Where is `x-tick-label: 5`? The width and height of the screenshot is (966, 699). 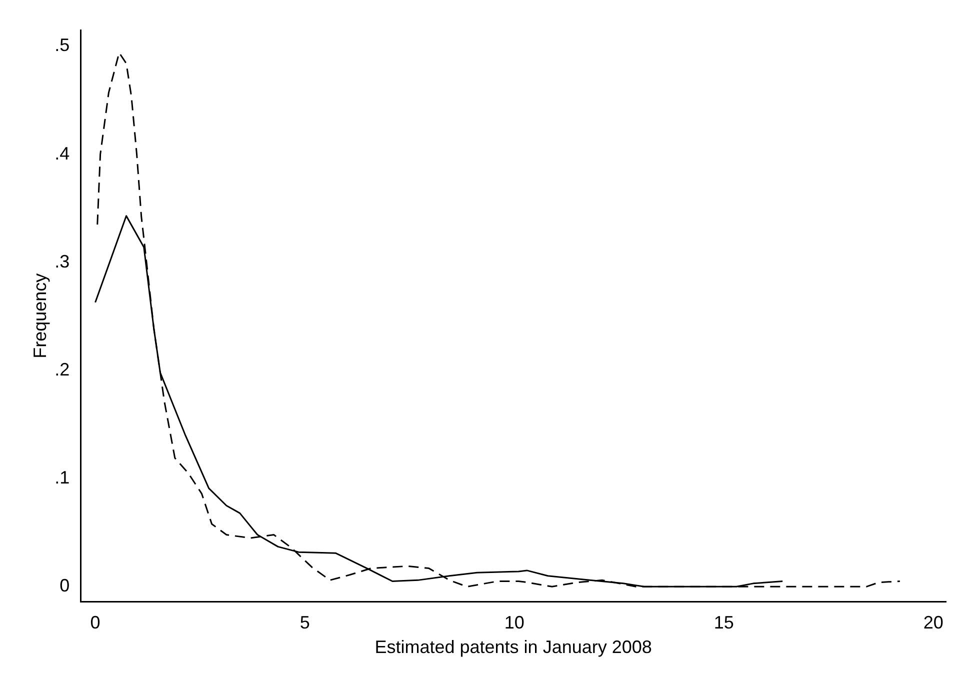
x-tick-label: 5 is located at coordinates (305, 622).